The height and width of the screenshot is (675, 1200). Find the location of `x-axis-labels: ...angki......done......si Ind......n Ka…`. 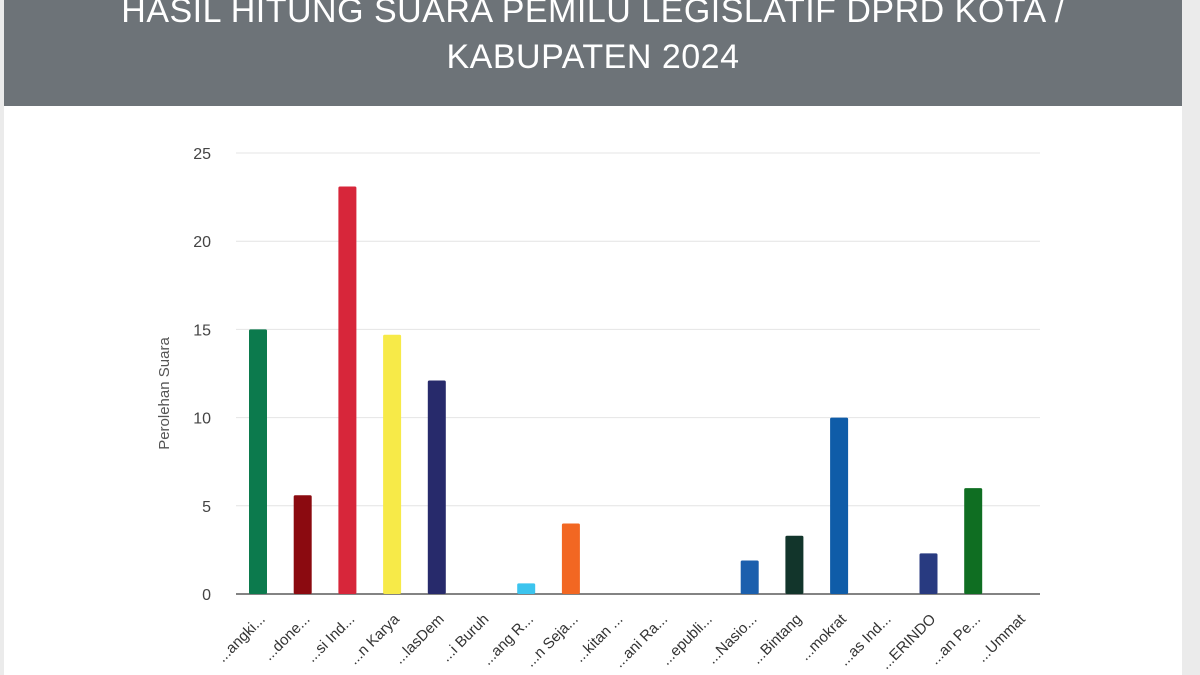

x-axis-labels: ...angki......done......si Ind......n Ka… is located at coordinates (622, 641).